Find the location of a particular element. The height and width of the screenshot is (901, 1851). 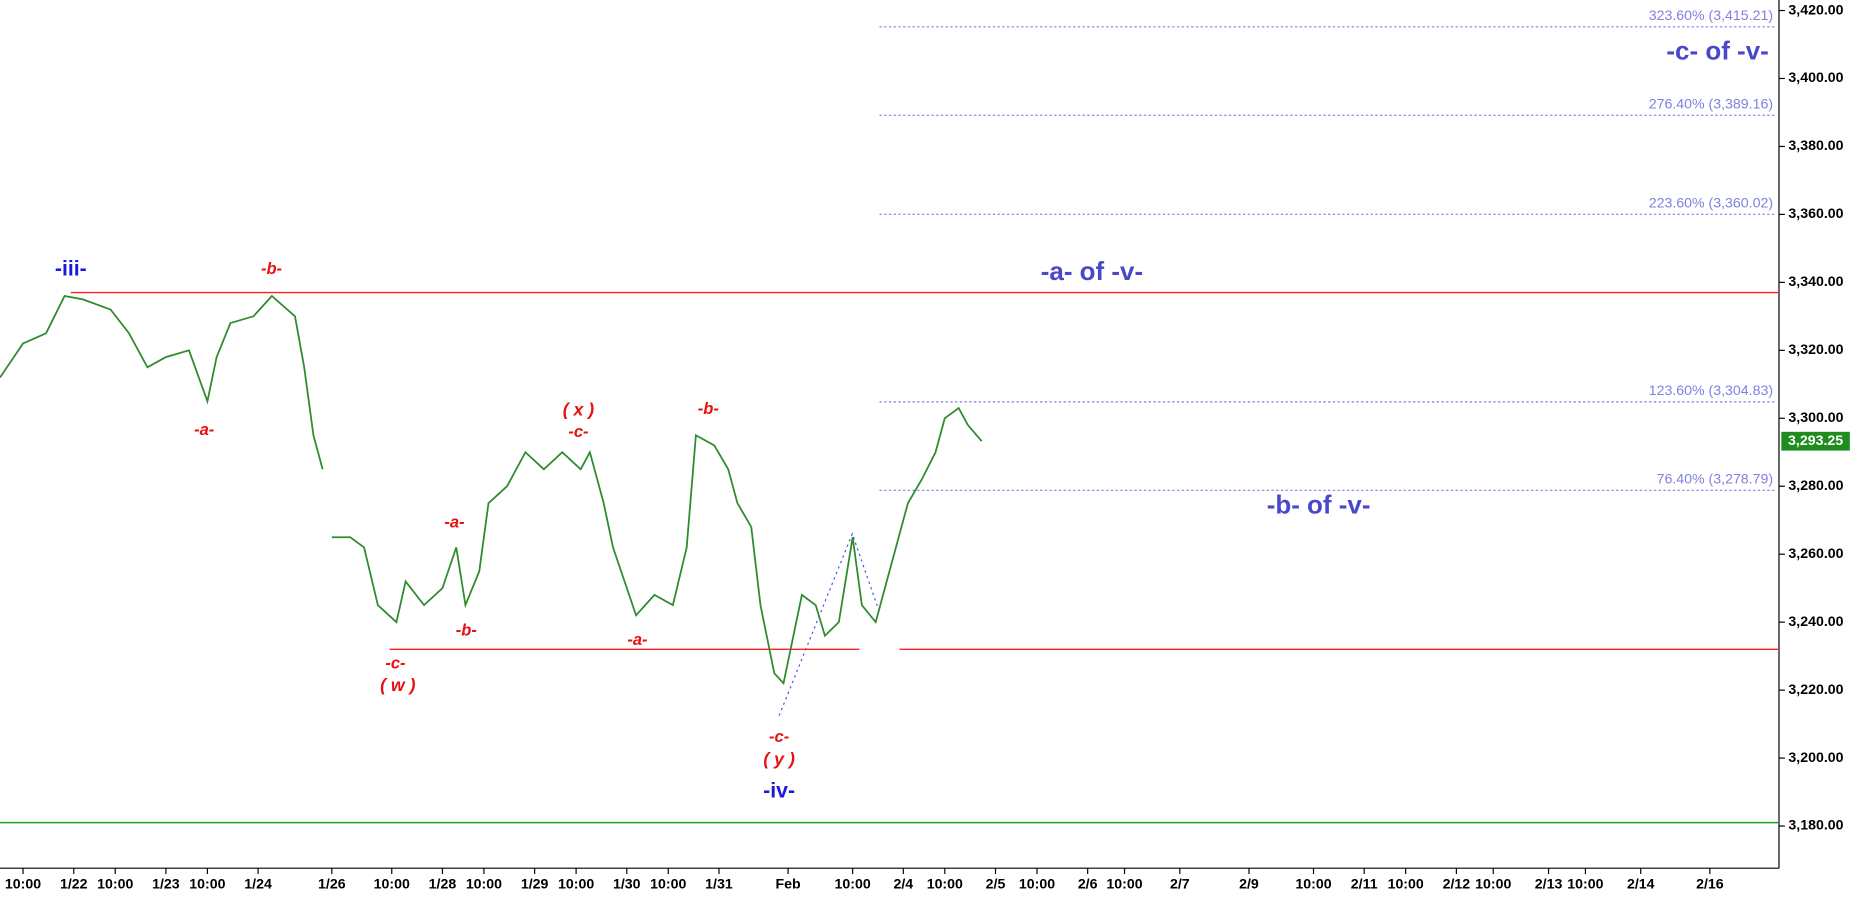

y-tick-label: 3,300.00 is located at coordinates (1815, 417).